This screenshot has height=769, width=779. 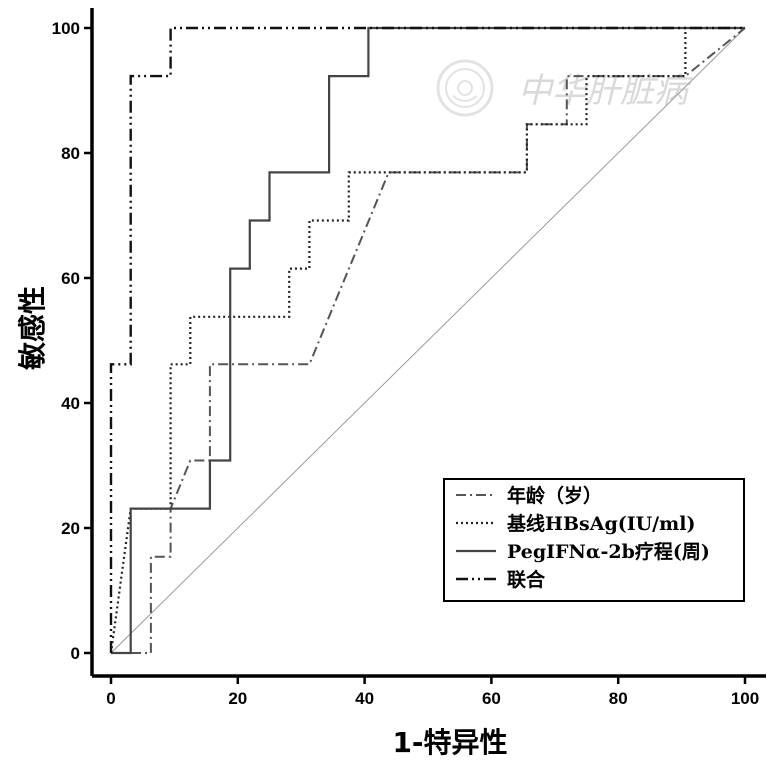 What do you see at coordinates (70, 153) in the screenshot?
I see `y-tick-label: 80` at bounding box center [70, 153].